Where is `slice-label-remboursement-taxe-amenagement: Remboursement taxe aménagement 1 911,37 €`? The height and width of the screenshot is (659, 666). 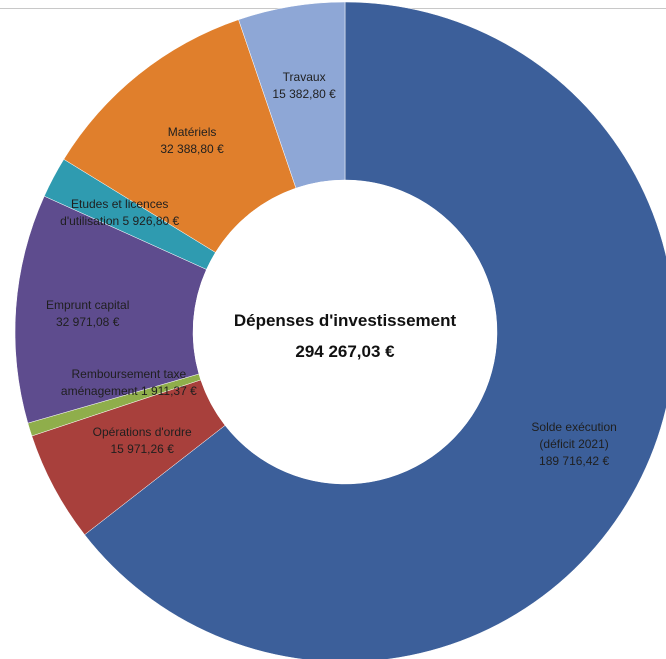 slice-label-remboursement-taxe-amenagement: Remboursement taxe aménagement 1 911,37 € is located at coordinates (129, 382).